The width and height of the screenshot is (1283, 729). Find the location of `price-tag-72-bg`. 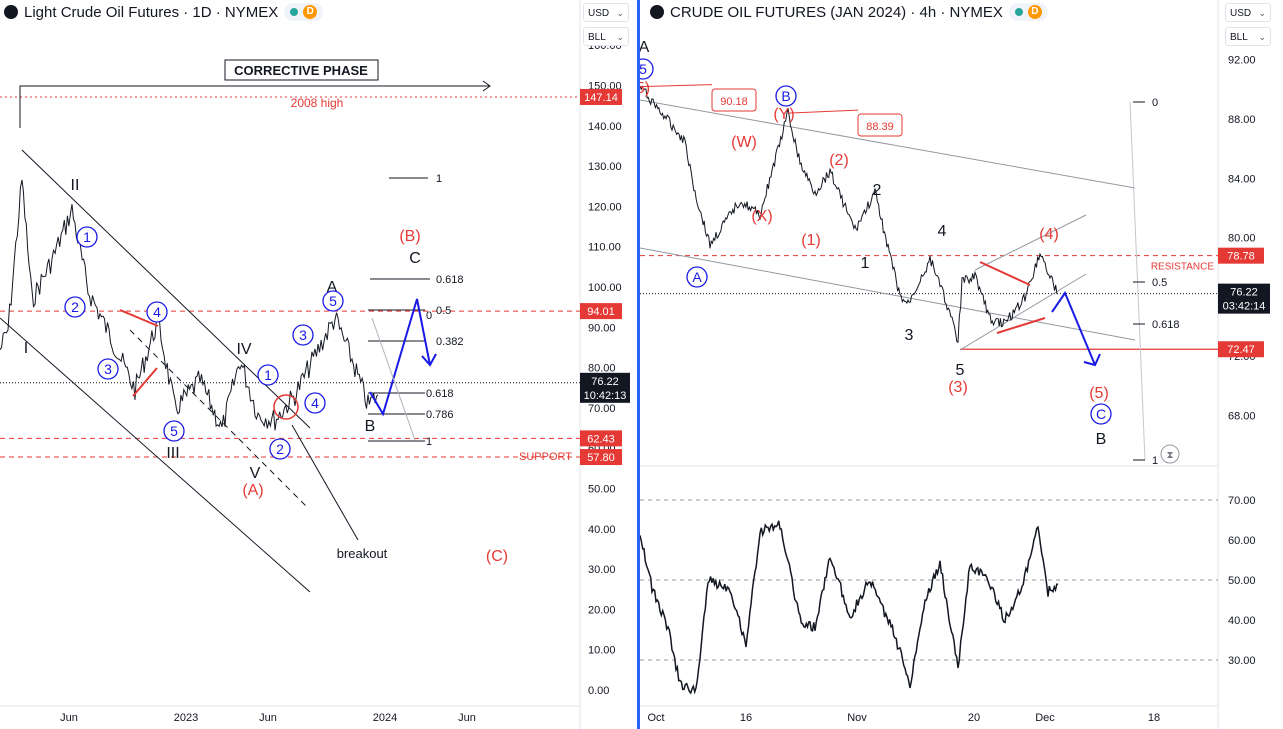

price-tag-72-bg is located at coordinates (1241, 349).